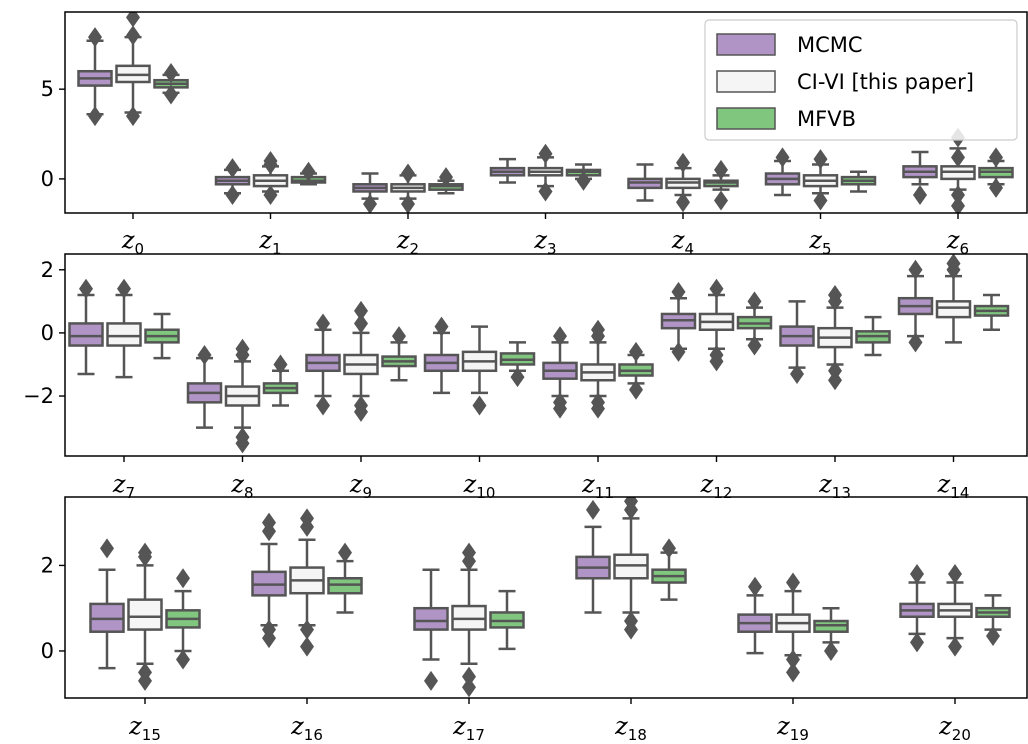 The image size is (1028, 744). What do you see at coordinates (996, 172) in the screenshot?
I see `box-mfvb-z6` at bounding box center [996, 172].